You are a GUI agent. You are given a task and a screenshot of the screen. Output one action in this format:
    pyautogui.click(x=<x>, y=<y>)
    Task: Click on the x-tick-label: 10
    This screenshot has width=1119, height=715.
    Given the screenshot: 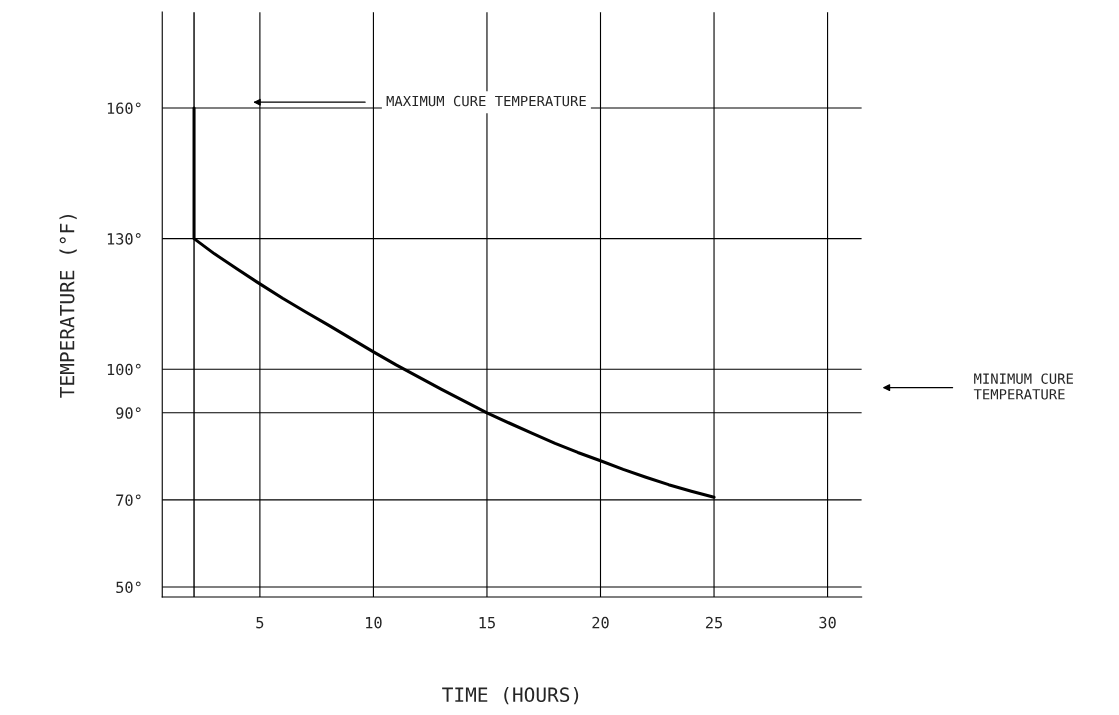 What is the action you would take?
    pyautogui.click(x=374, y=622)
    